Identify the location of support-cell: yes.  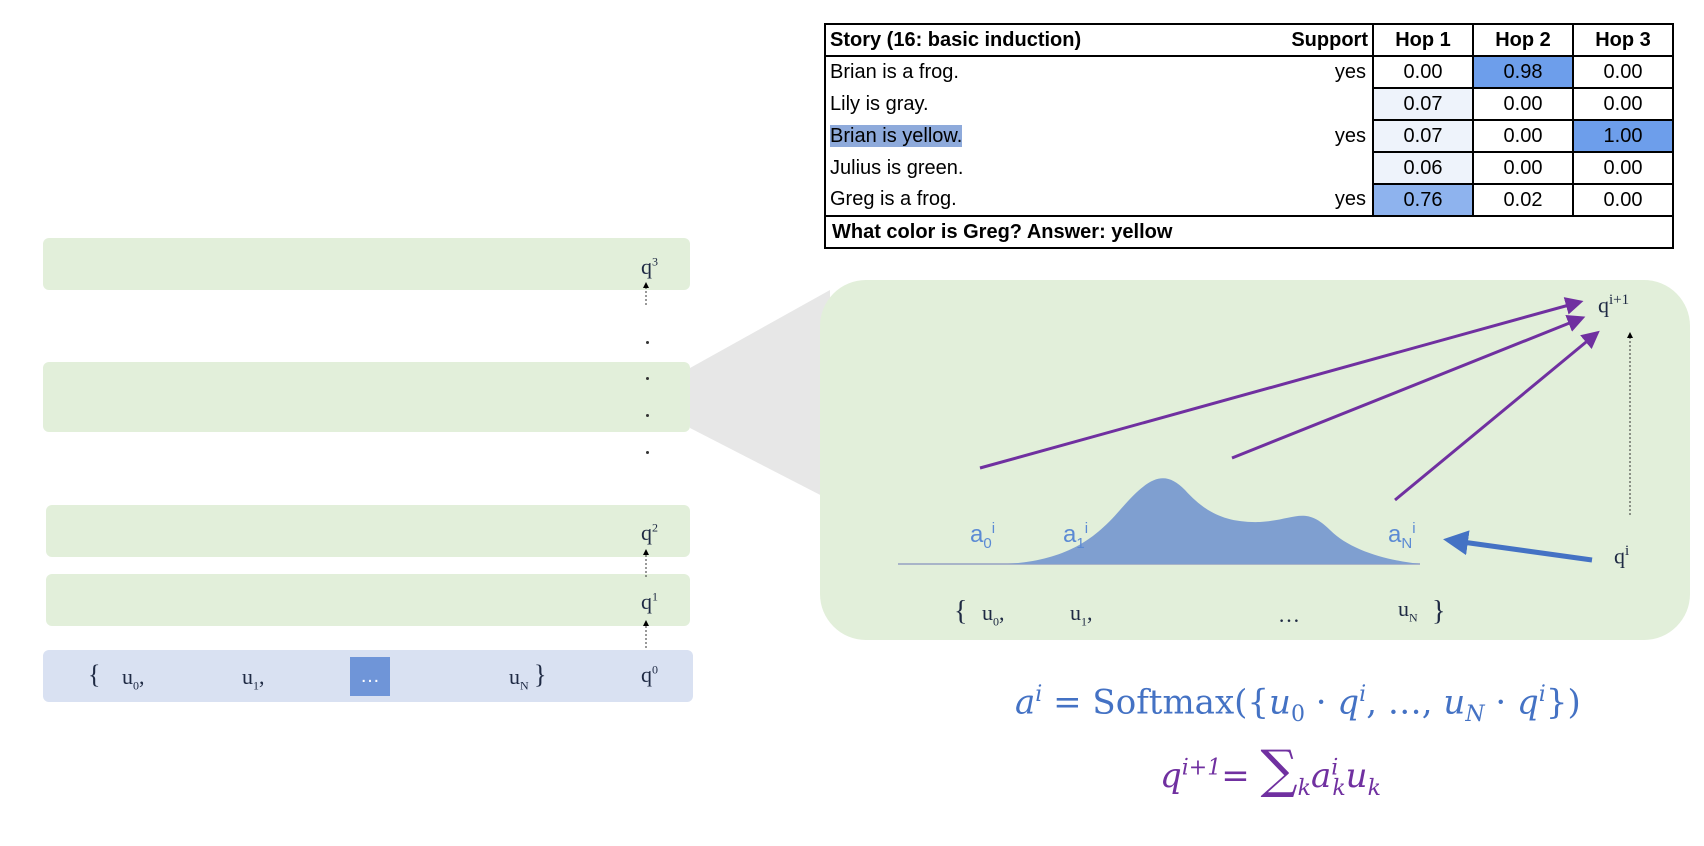
(1324, 200).